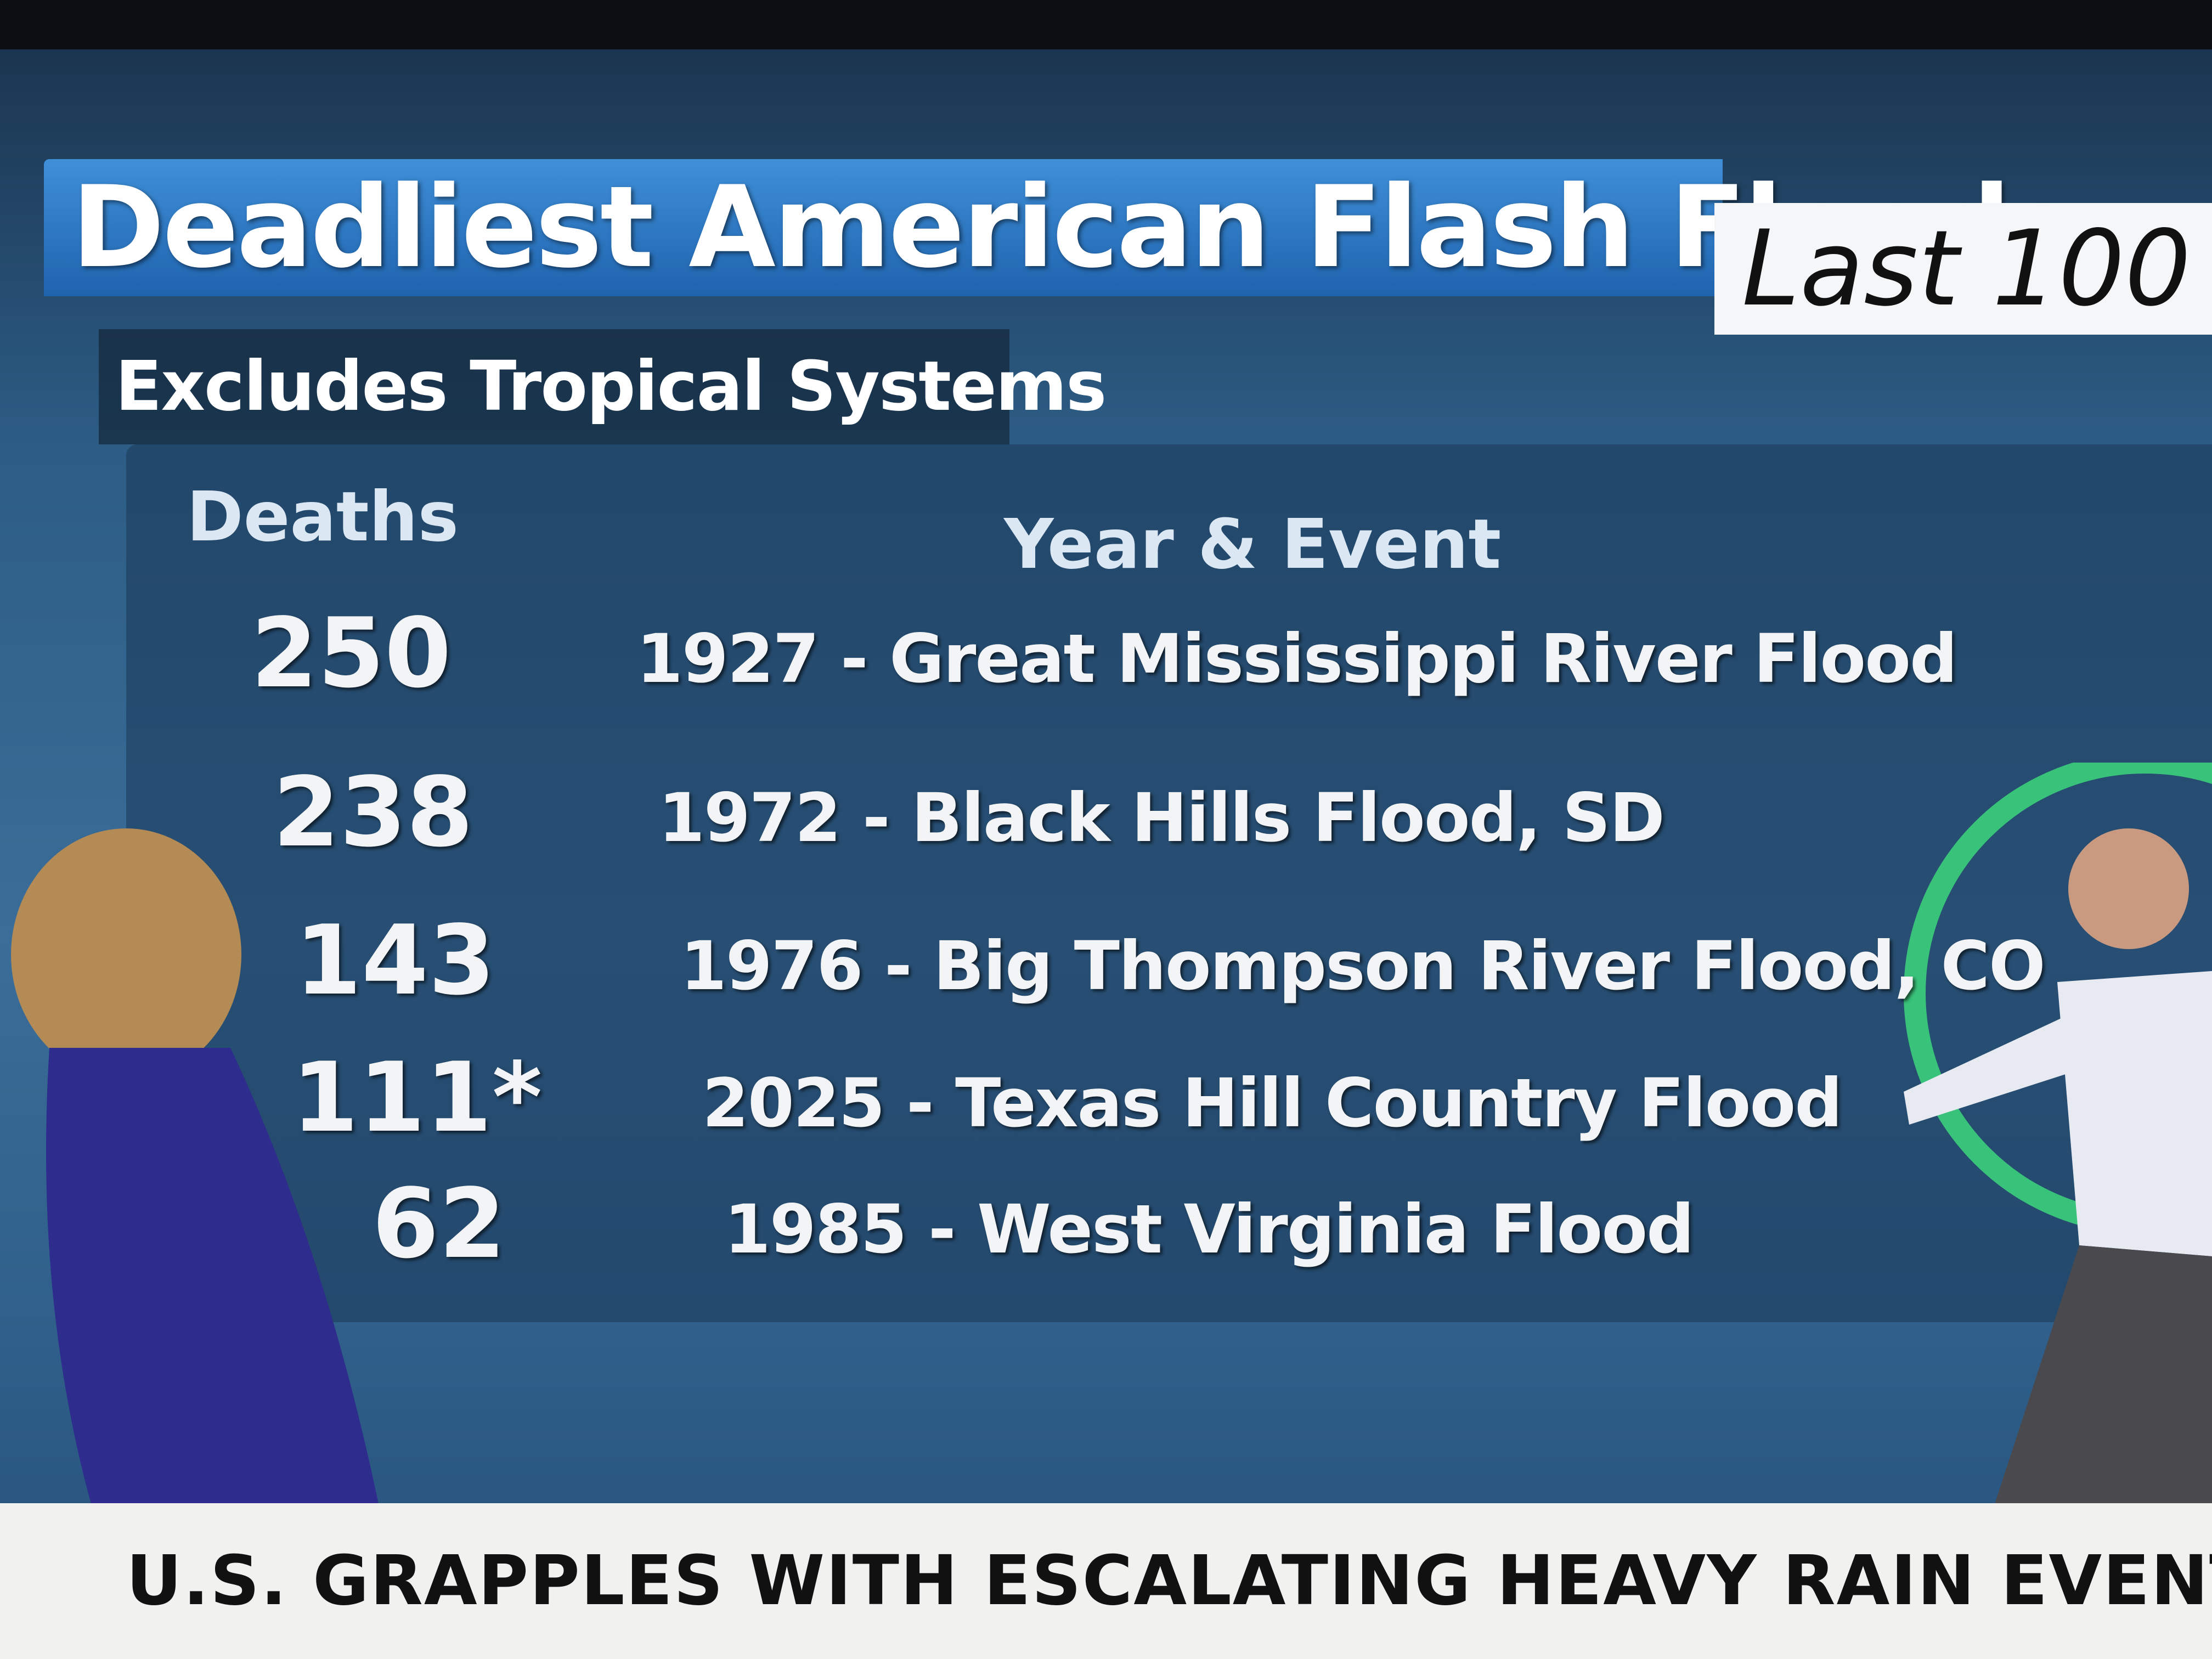 The image size is (2212, 1659). What do you see at coordinates (439, 1224) in the screenshot?
I see `deaths-cell: 62` at bounding box center [439, 1224].